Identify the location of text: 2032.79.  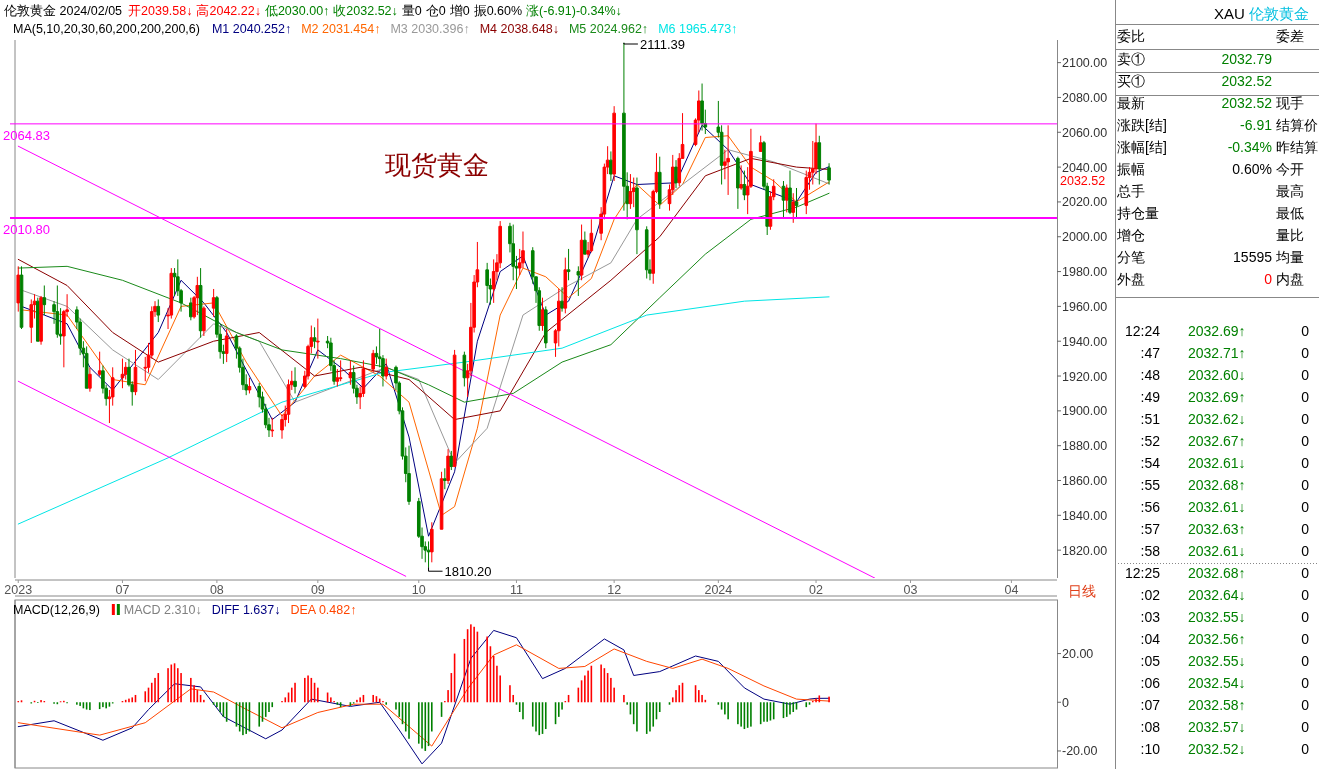
(1247, 59).